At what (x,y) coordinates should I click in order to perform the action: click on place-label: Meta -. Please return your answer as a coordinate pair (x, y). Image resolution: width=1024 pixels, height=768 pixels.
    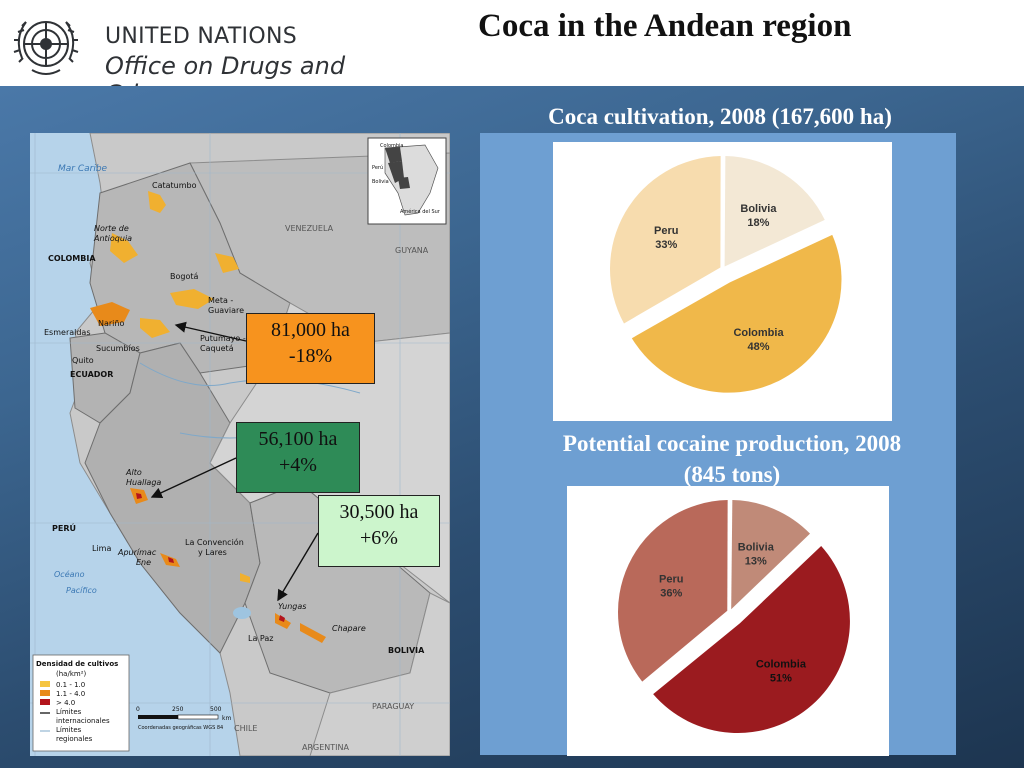
    Looking at the image, I should click on (220, 300).